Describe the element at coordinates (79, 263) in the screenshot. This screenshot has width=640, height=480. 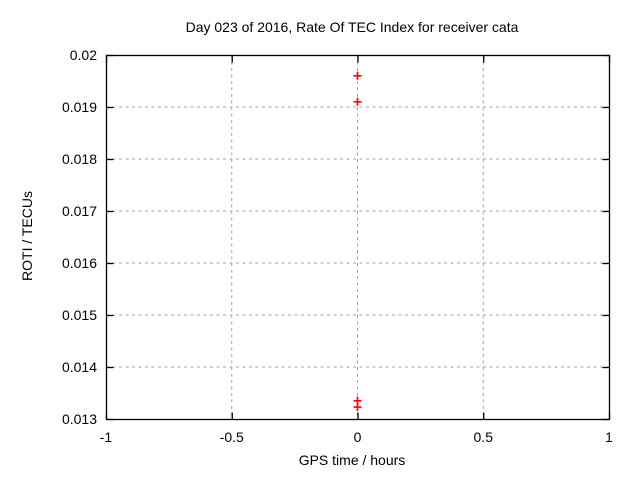
I see `y-tick-label: 0.016` at that location.